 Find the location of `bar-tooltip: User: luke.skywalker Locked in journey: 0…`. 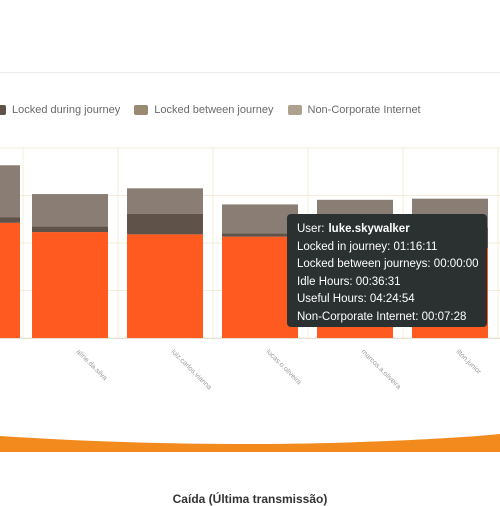

bar-tooltip: User: luke.skywalker Locked in journey: 0… is located at coordinates (387, 270).